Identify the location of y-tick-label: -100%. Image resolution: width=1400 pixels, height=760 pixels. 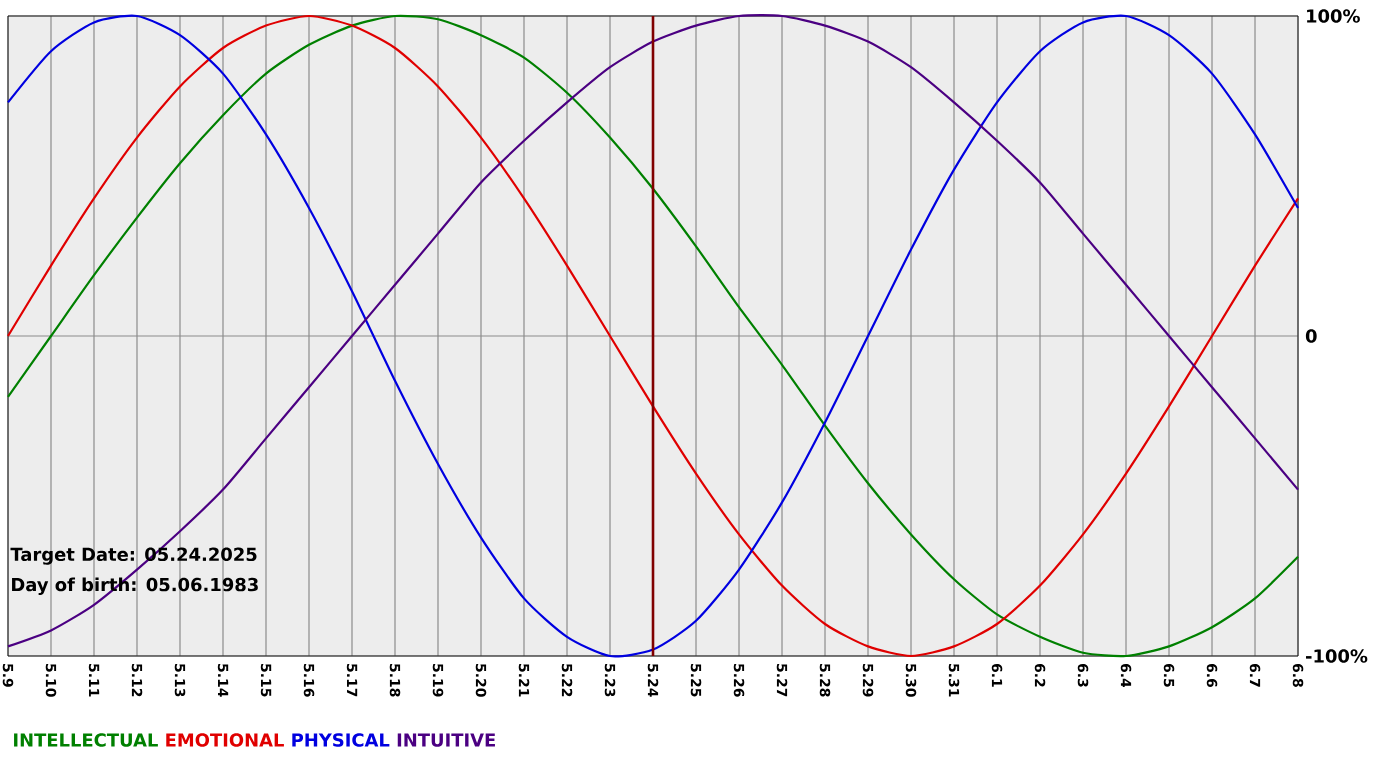
(1337, 656).